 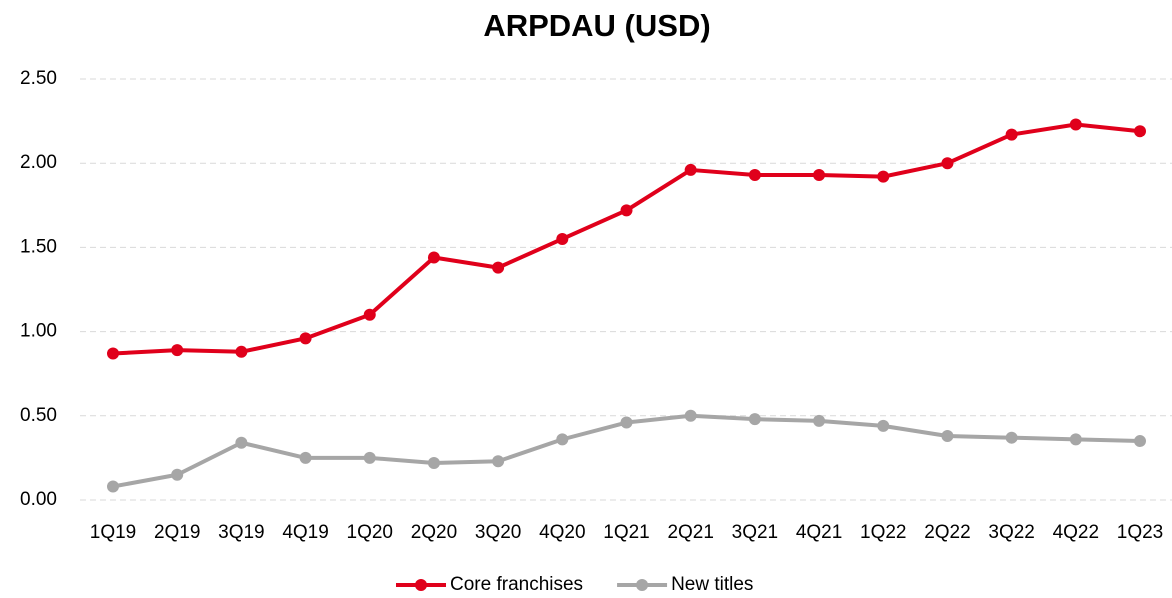 What do you see at coordinates (596, 25) in the screenshot?
I see `chart-title: ARPDAU (USD)` at bounding box center [596, 25].